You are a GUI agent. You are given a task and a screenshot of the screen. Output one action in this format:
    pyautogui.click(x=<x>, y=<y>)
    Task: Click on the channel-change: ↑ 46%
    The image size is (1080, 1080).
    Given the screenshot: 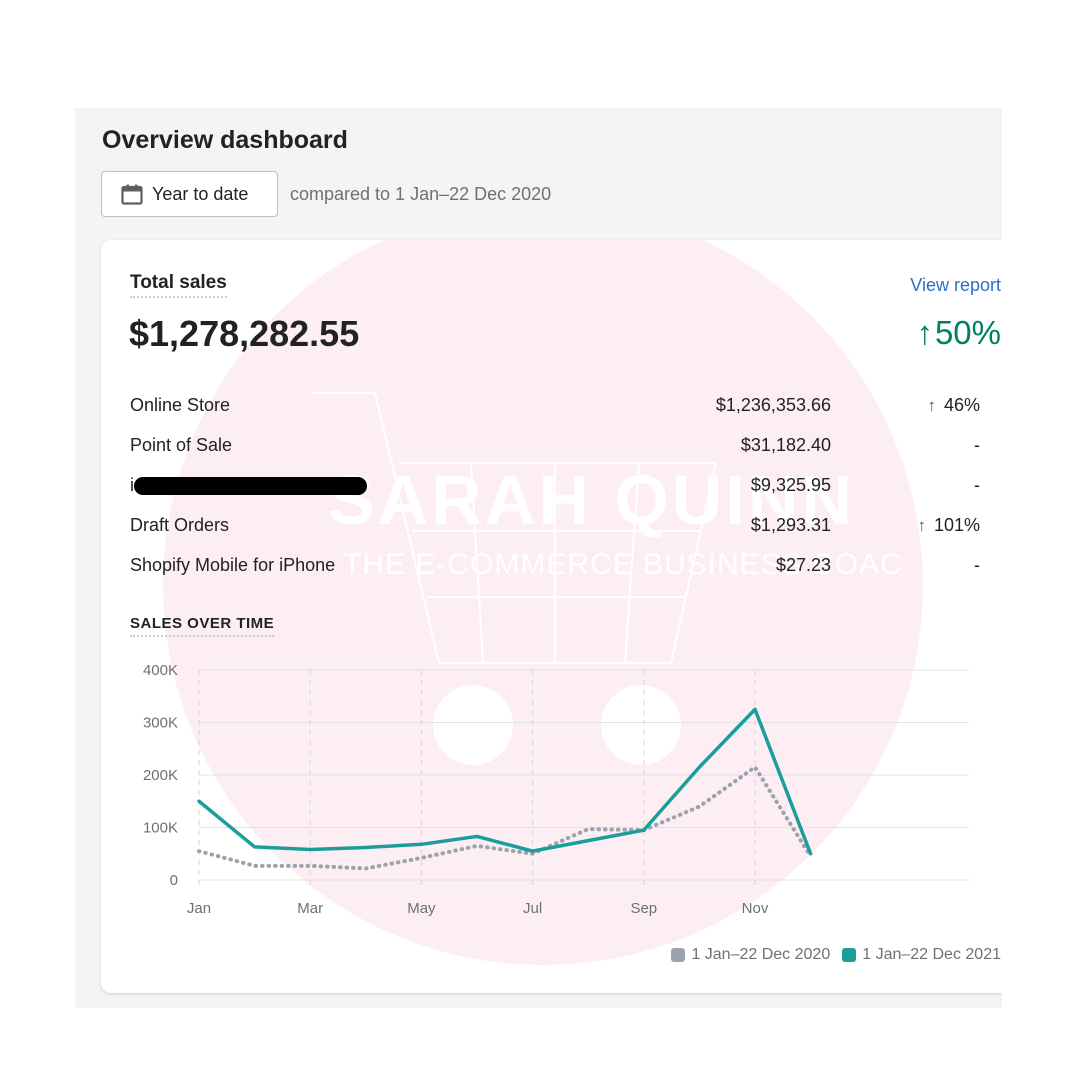 What is the action you would take?
    pyautogui.click(x=953, y=405)
    